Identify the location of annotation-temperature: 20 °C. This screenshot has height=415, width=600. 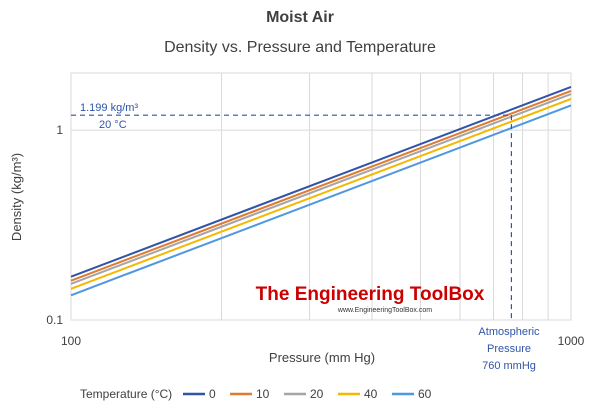
(113, 125).